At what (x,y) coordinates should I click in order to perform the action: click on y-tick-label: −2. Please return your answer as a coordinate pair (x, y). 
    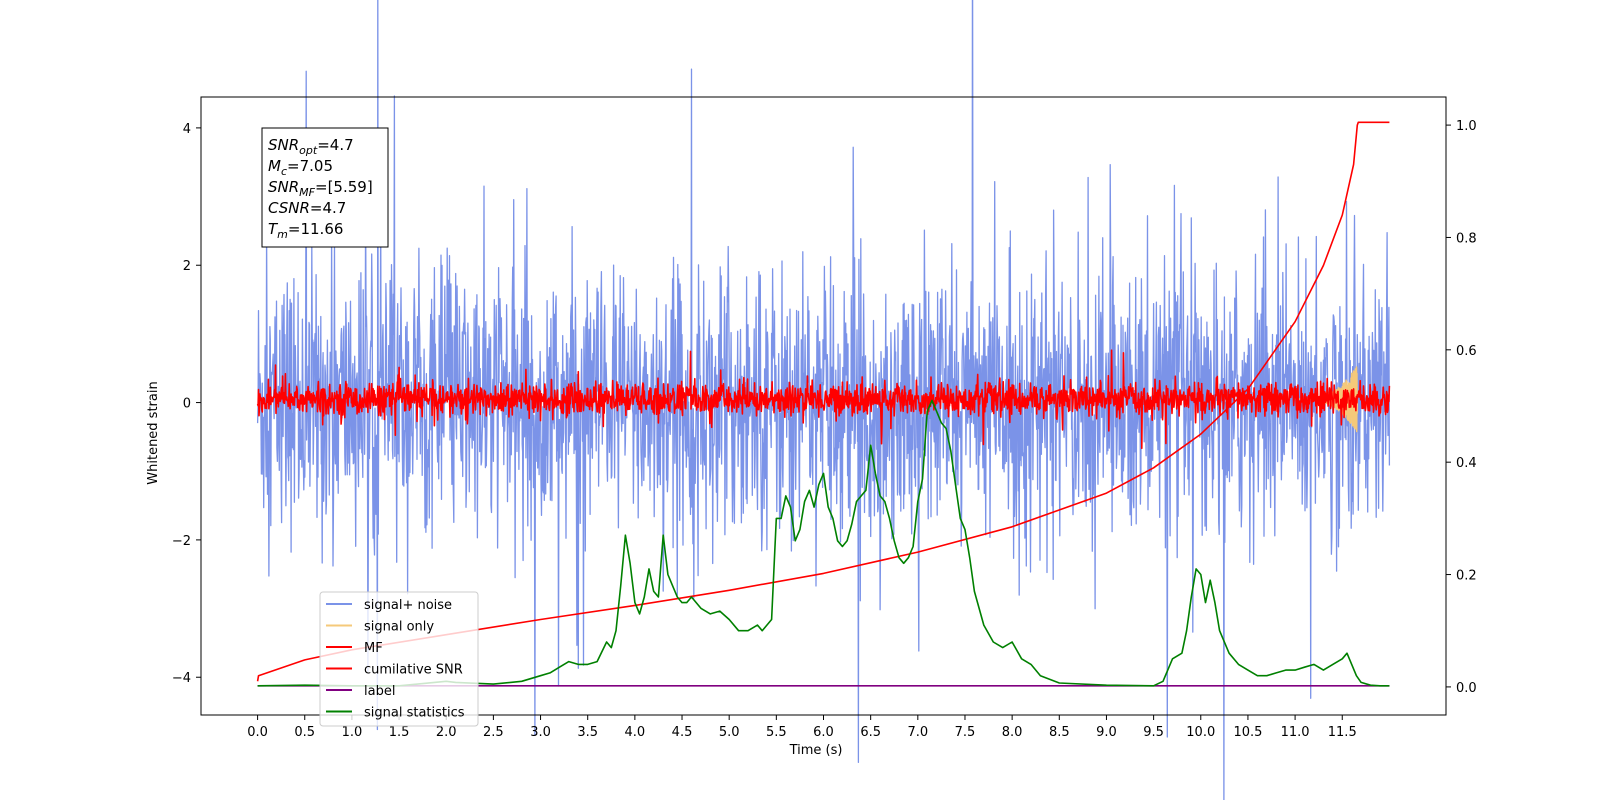
    Looking at the image, I should click on (181, 541).